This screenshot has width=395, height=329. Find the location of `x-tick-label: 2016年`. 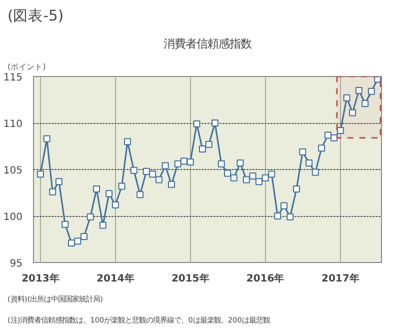

x-tick-label: 2016年 is located at coordinates (265, 278).